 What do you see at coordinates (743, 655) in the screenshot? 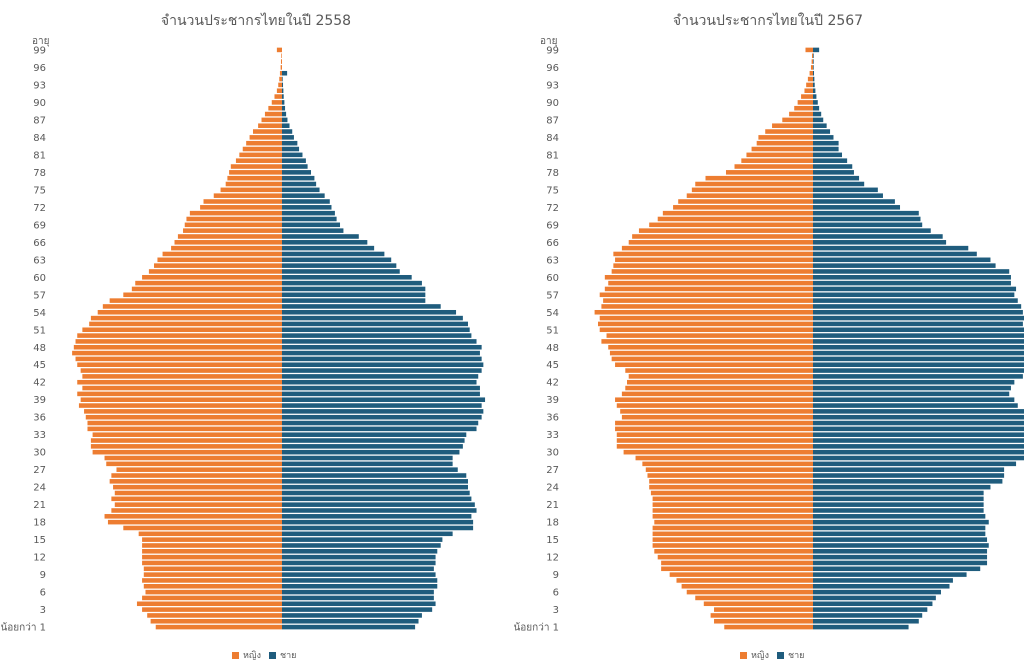
I see `legend-swatch-female` at bounding box center [743, 655].